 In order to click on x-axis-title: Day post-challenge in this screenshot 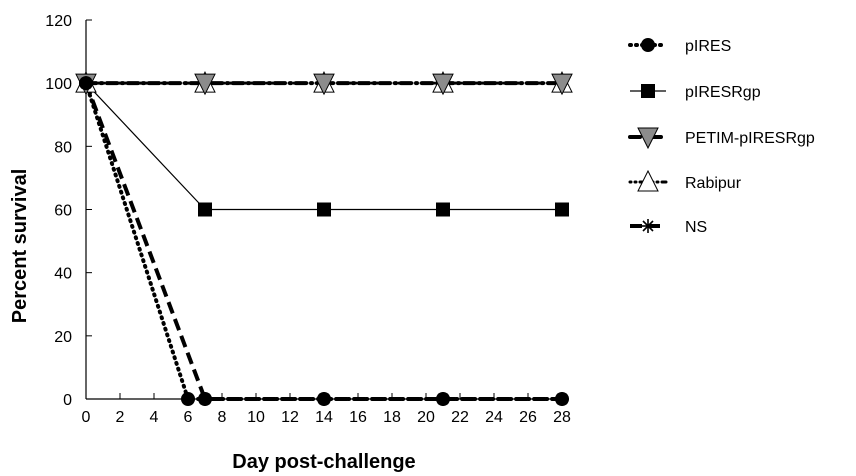, I will do `click(323, 462)`.